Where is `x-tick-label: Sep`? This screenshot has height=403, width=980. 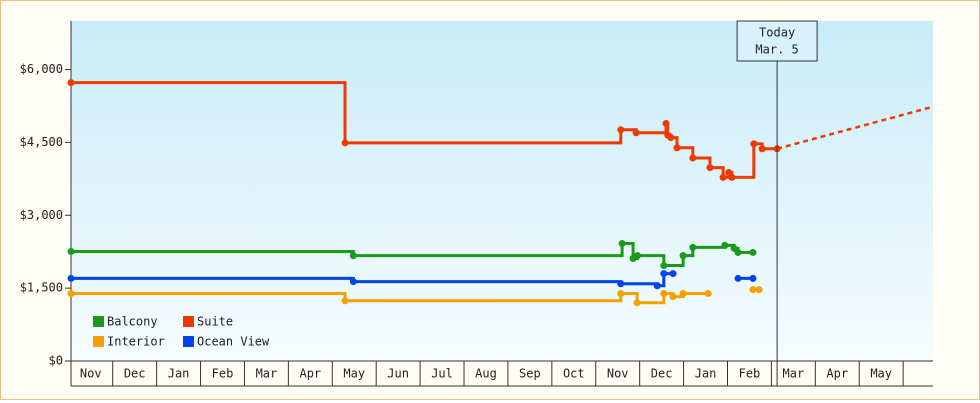 x-tick-label: Sep is located at coordinates (530, 374).